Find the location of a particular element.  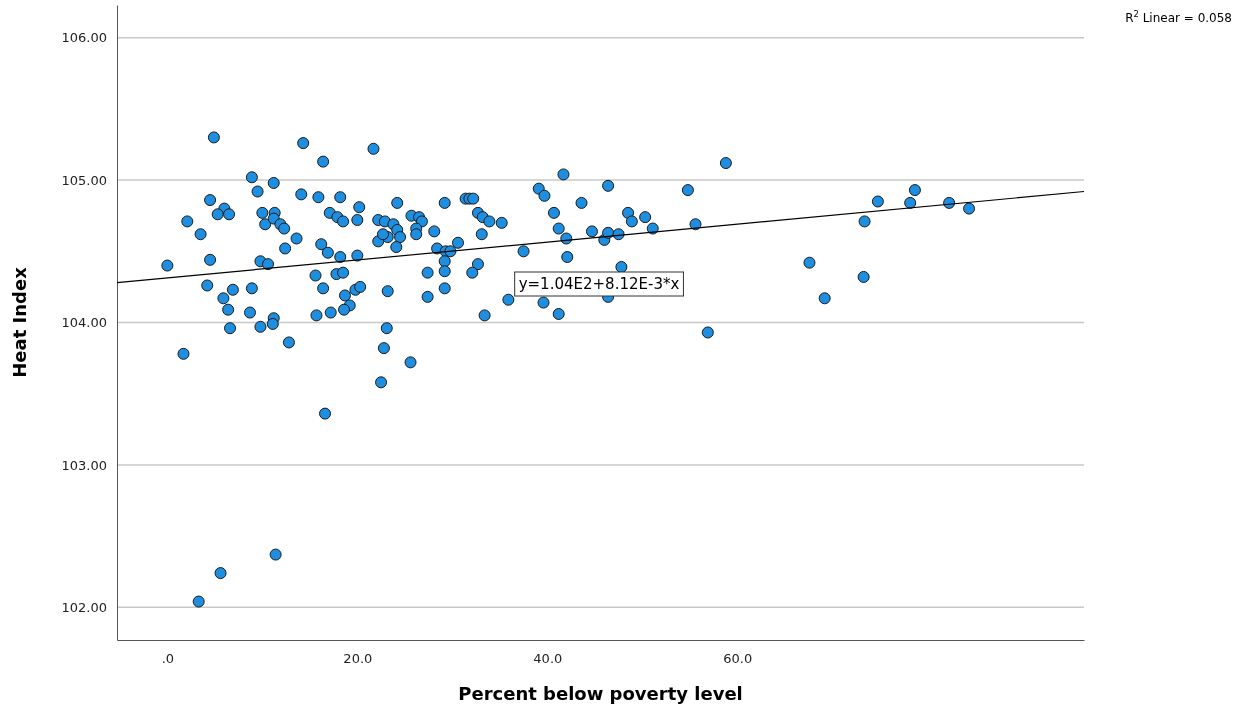

y-tick-label: 102.00 is located at coordinates (84, 607).